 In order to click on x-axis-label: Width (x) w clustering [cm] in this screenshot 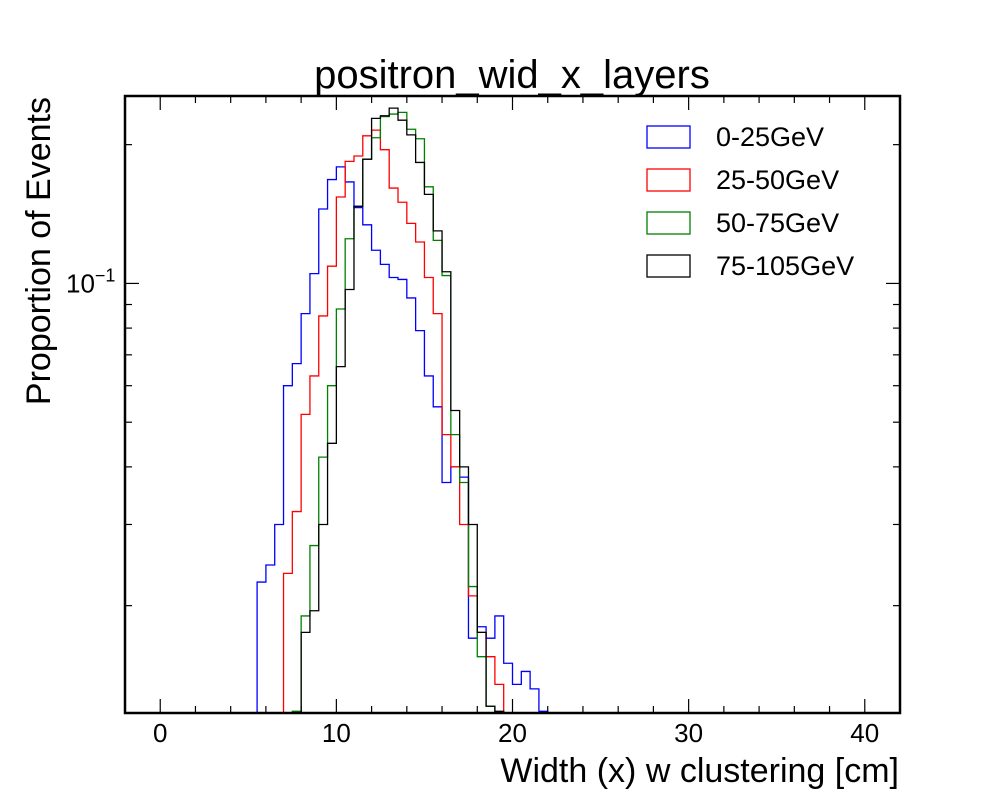, I will do `click(699, 771)`.